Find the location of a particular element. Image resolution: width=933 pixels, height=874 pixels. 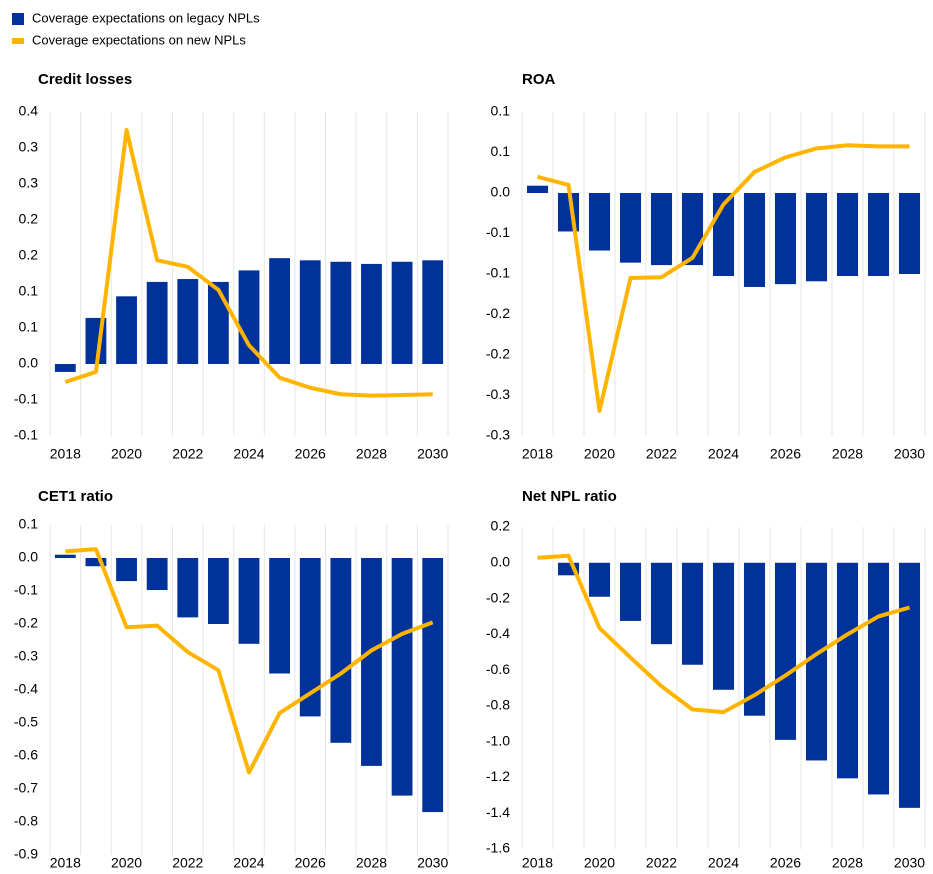

legend-label: Coverage expectations on legacy NPLs is located at coordinates (146, 17).